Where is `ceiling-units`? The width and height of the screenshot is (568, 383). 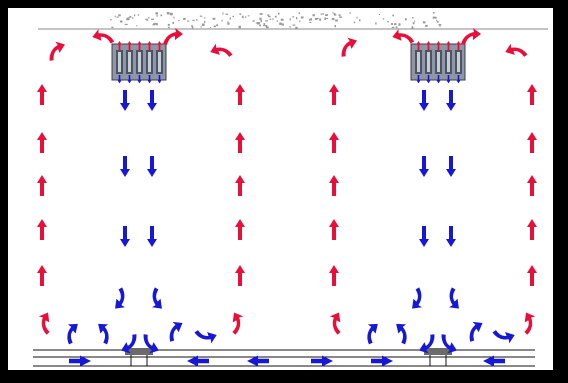
ceiling-units is located at coordinates (288, 62).